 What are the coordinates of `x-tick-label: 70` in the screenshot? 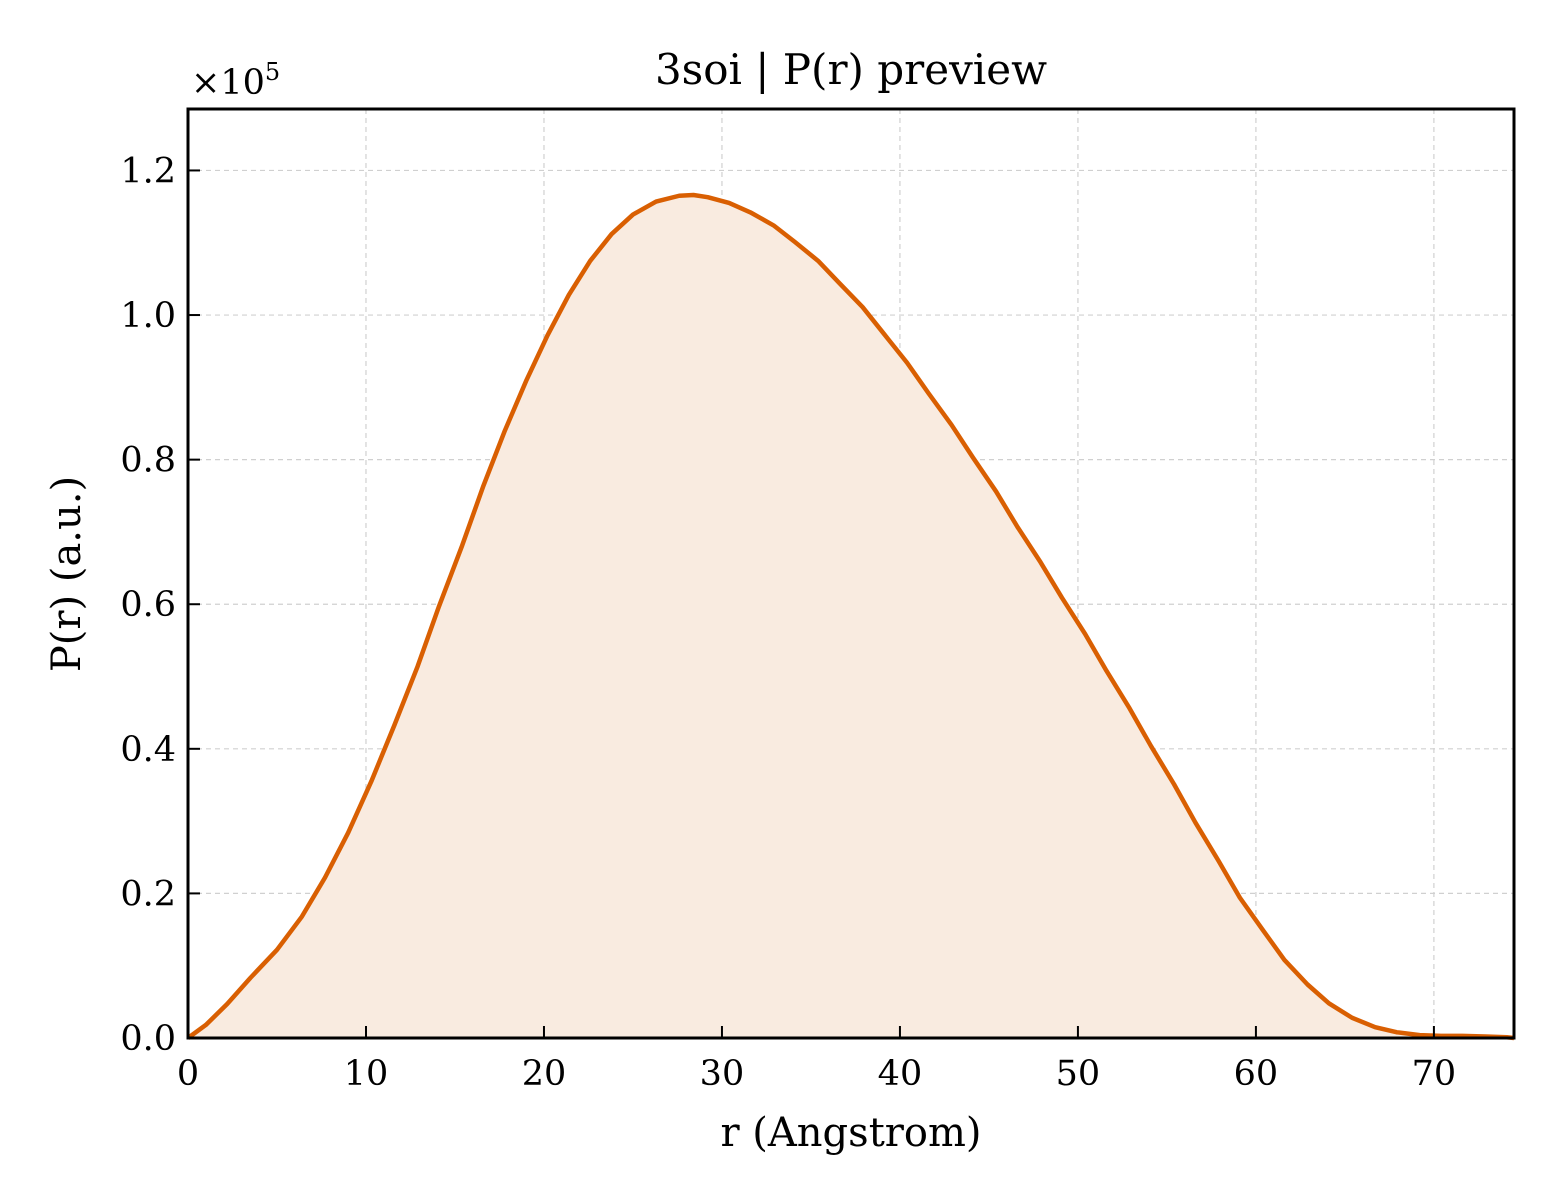 It's located at (1434, 1074).